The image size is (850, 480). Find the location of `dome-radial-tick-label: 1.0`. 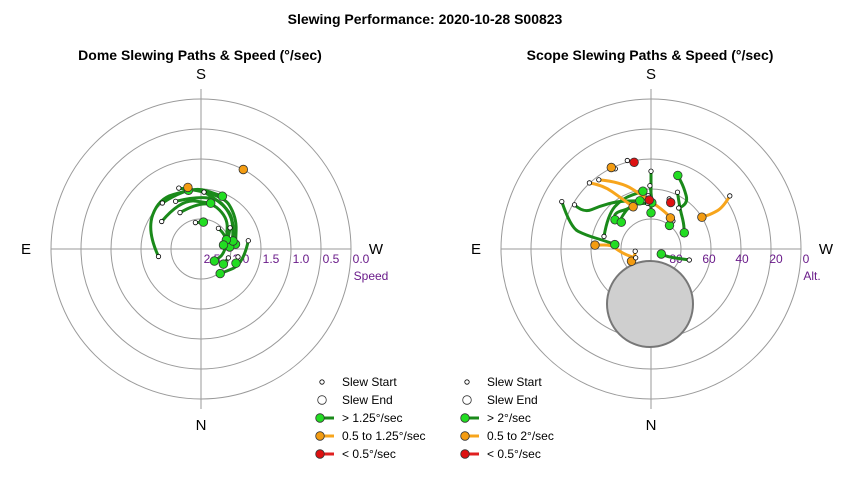

dome-radial-tick-label: 1.0 is located at coordinates (301, 259).